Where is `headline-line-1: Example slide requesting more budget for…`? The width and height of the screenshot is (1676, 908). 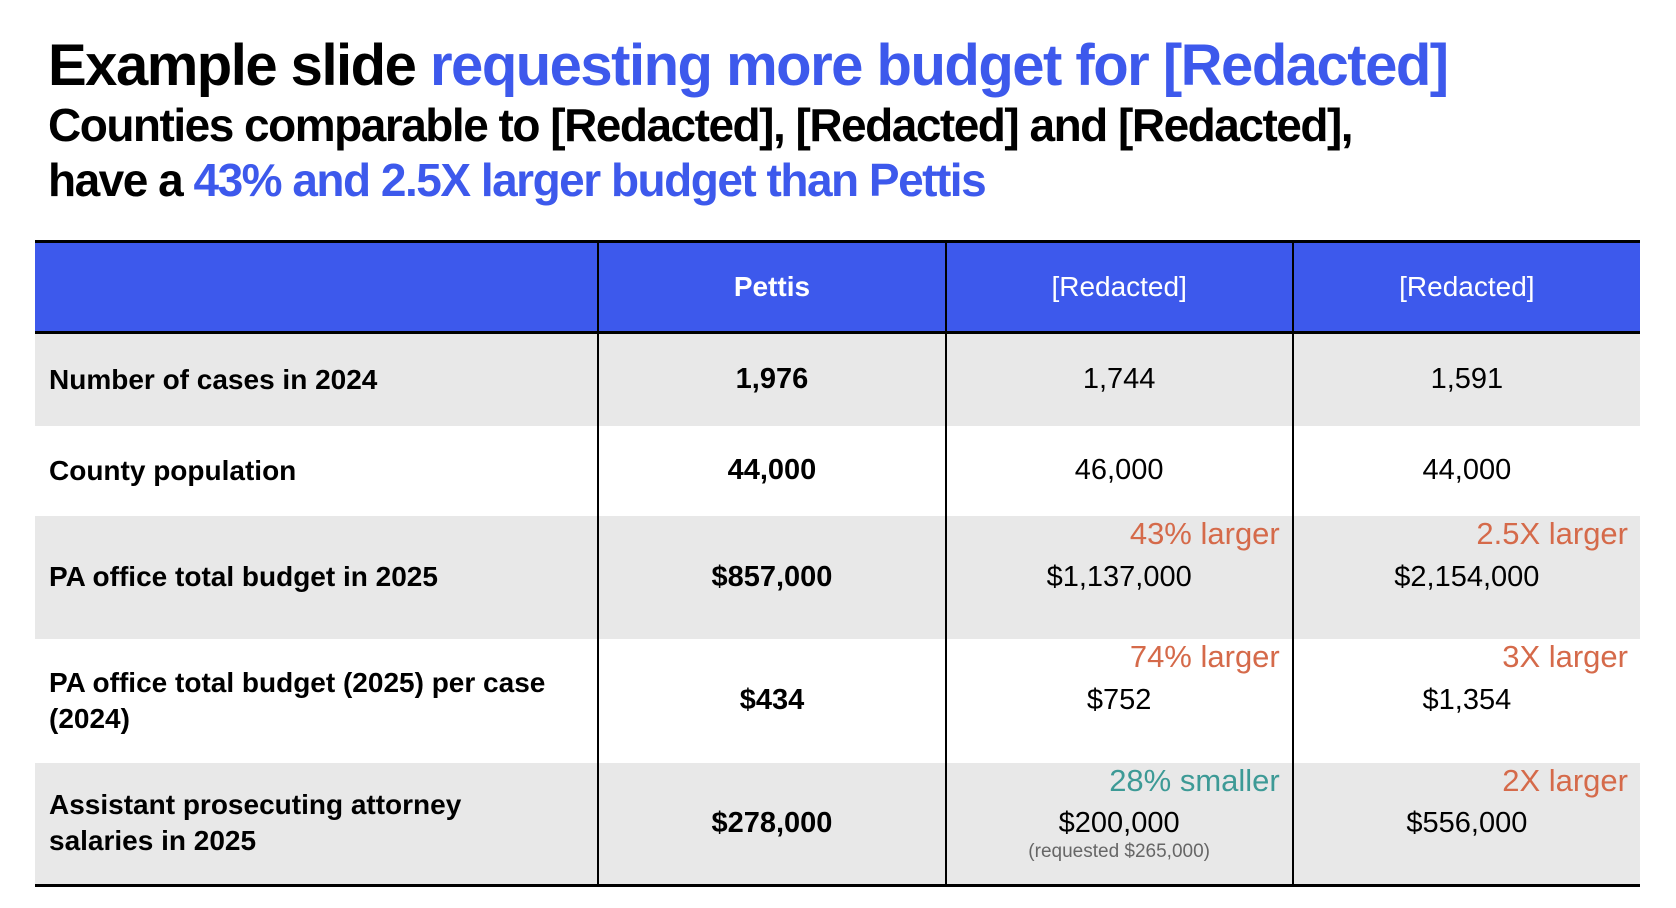
headline-line-1: Example slide requesting more budget for… is located at coordinates (848, 66).